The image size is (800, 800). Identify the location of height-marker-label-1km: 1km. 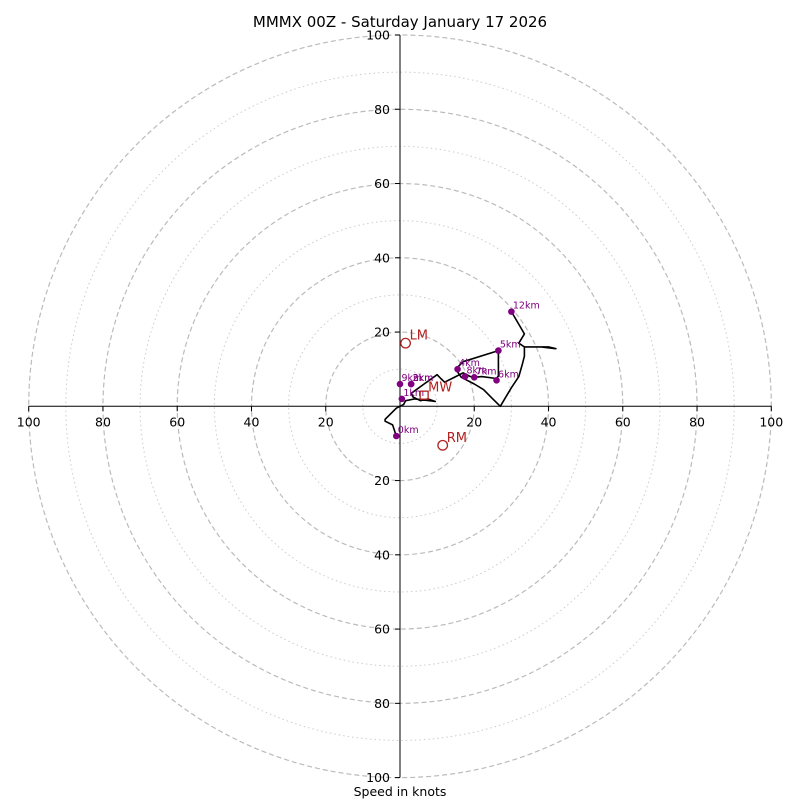
(413, 393).